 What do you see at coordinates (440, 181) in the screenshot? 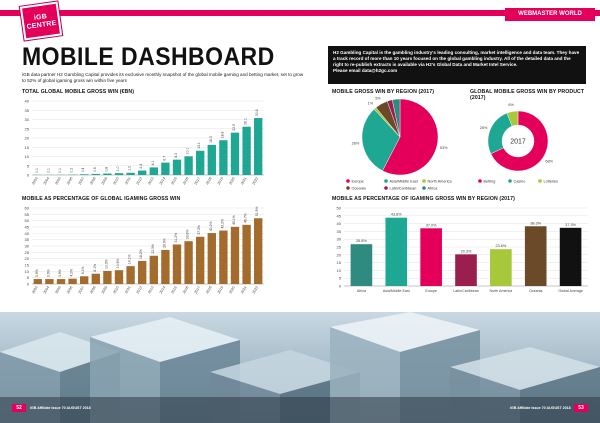
I see `legend-label: North America` at bounding box center [440, 181].